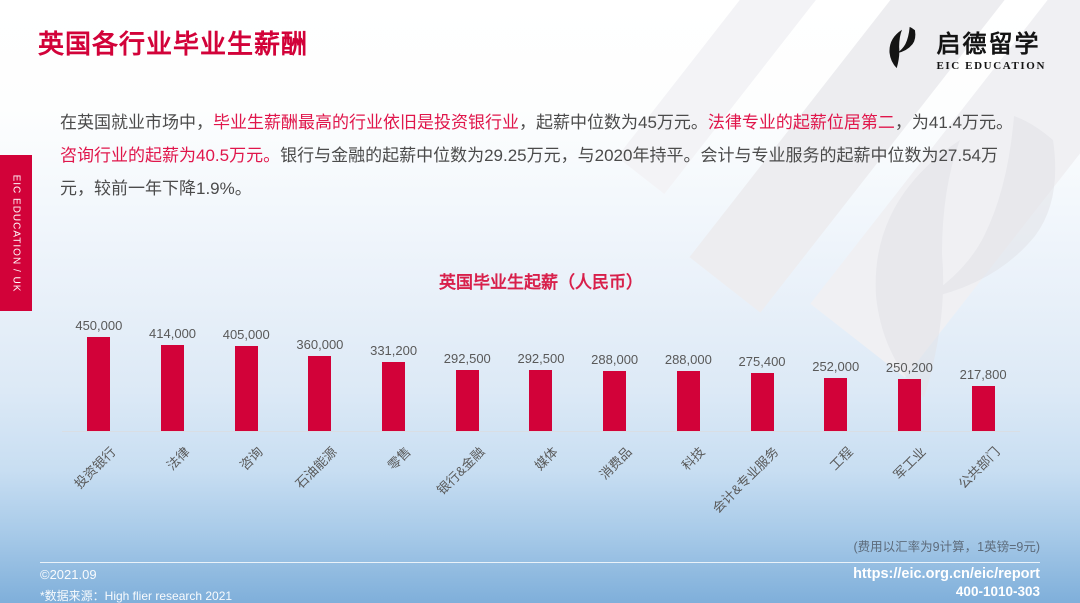  I want to click on category-label: 银行&金融, so click(460, 471).